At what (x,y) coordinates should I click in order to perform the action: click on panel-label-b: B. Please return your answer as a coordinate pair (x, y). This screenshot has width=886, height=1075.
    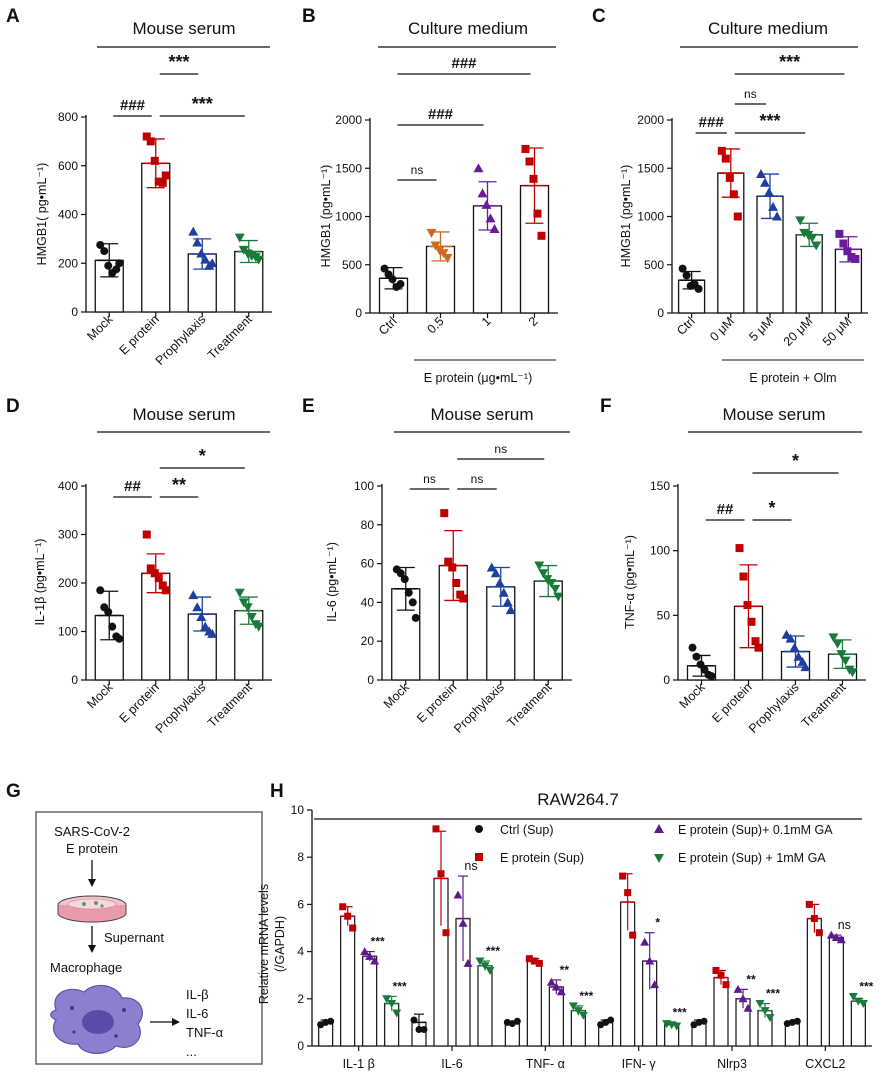
    Looking at the image, I should click on (309, 16).